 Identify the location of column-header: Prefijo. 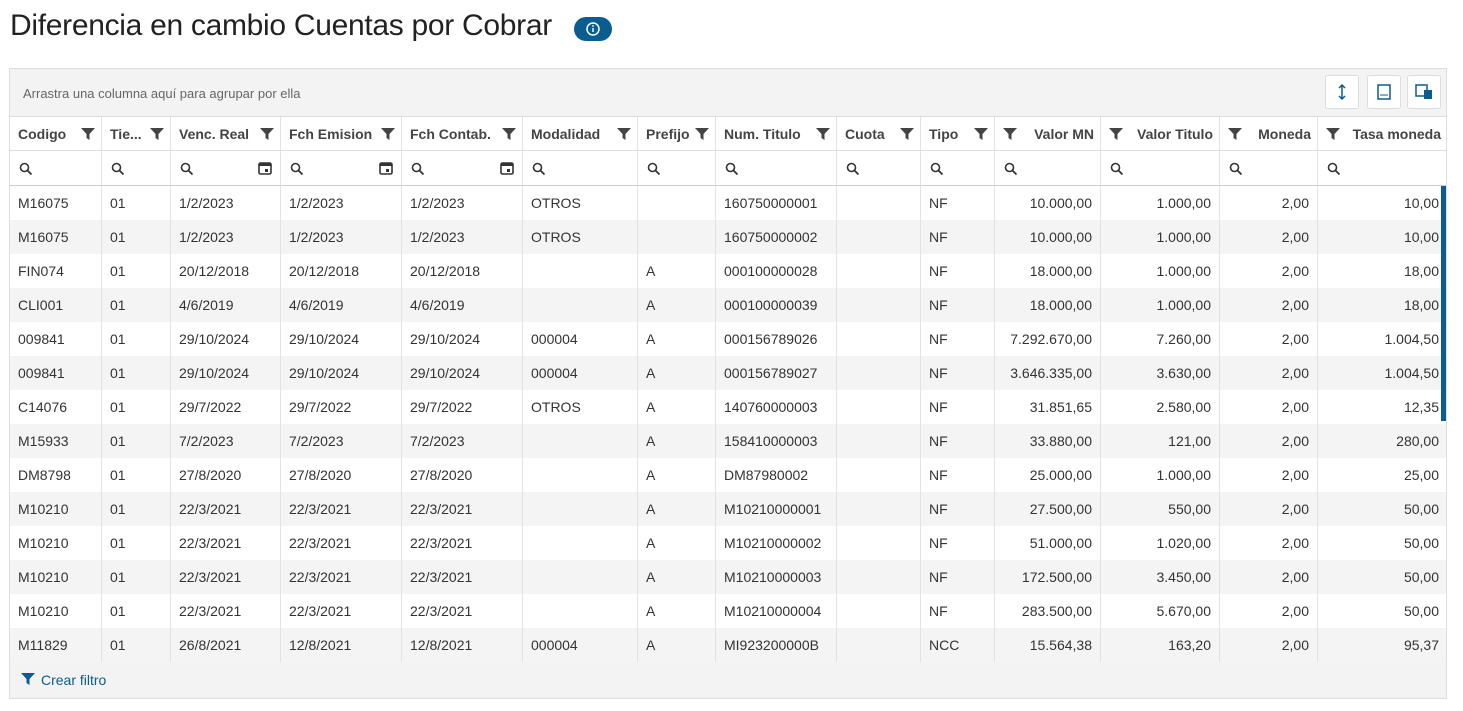
(677, 134).